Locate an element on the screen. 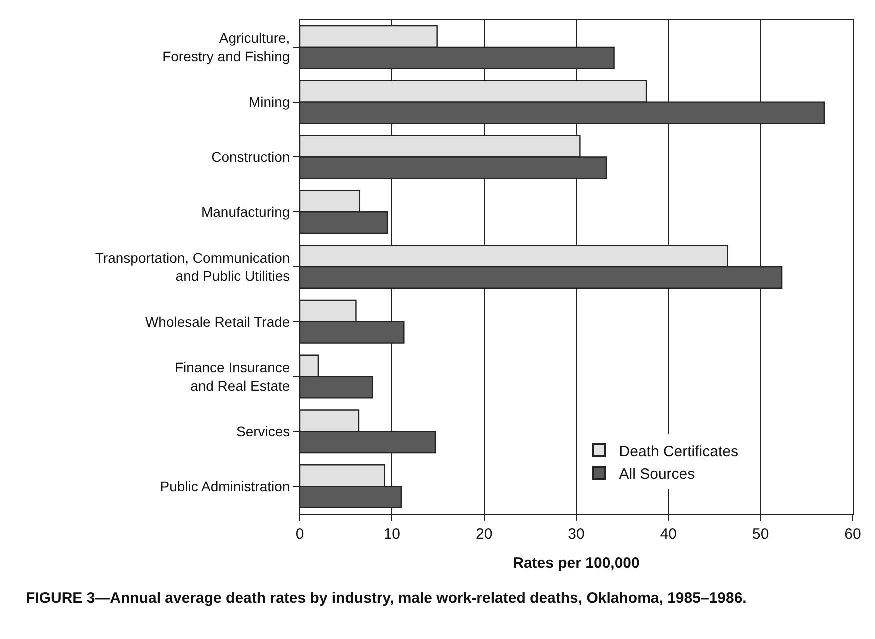  legend-label: Death Certificates is located at coordinates (678, 451).